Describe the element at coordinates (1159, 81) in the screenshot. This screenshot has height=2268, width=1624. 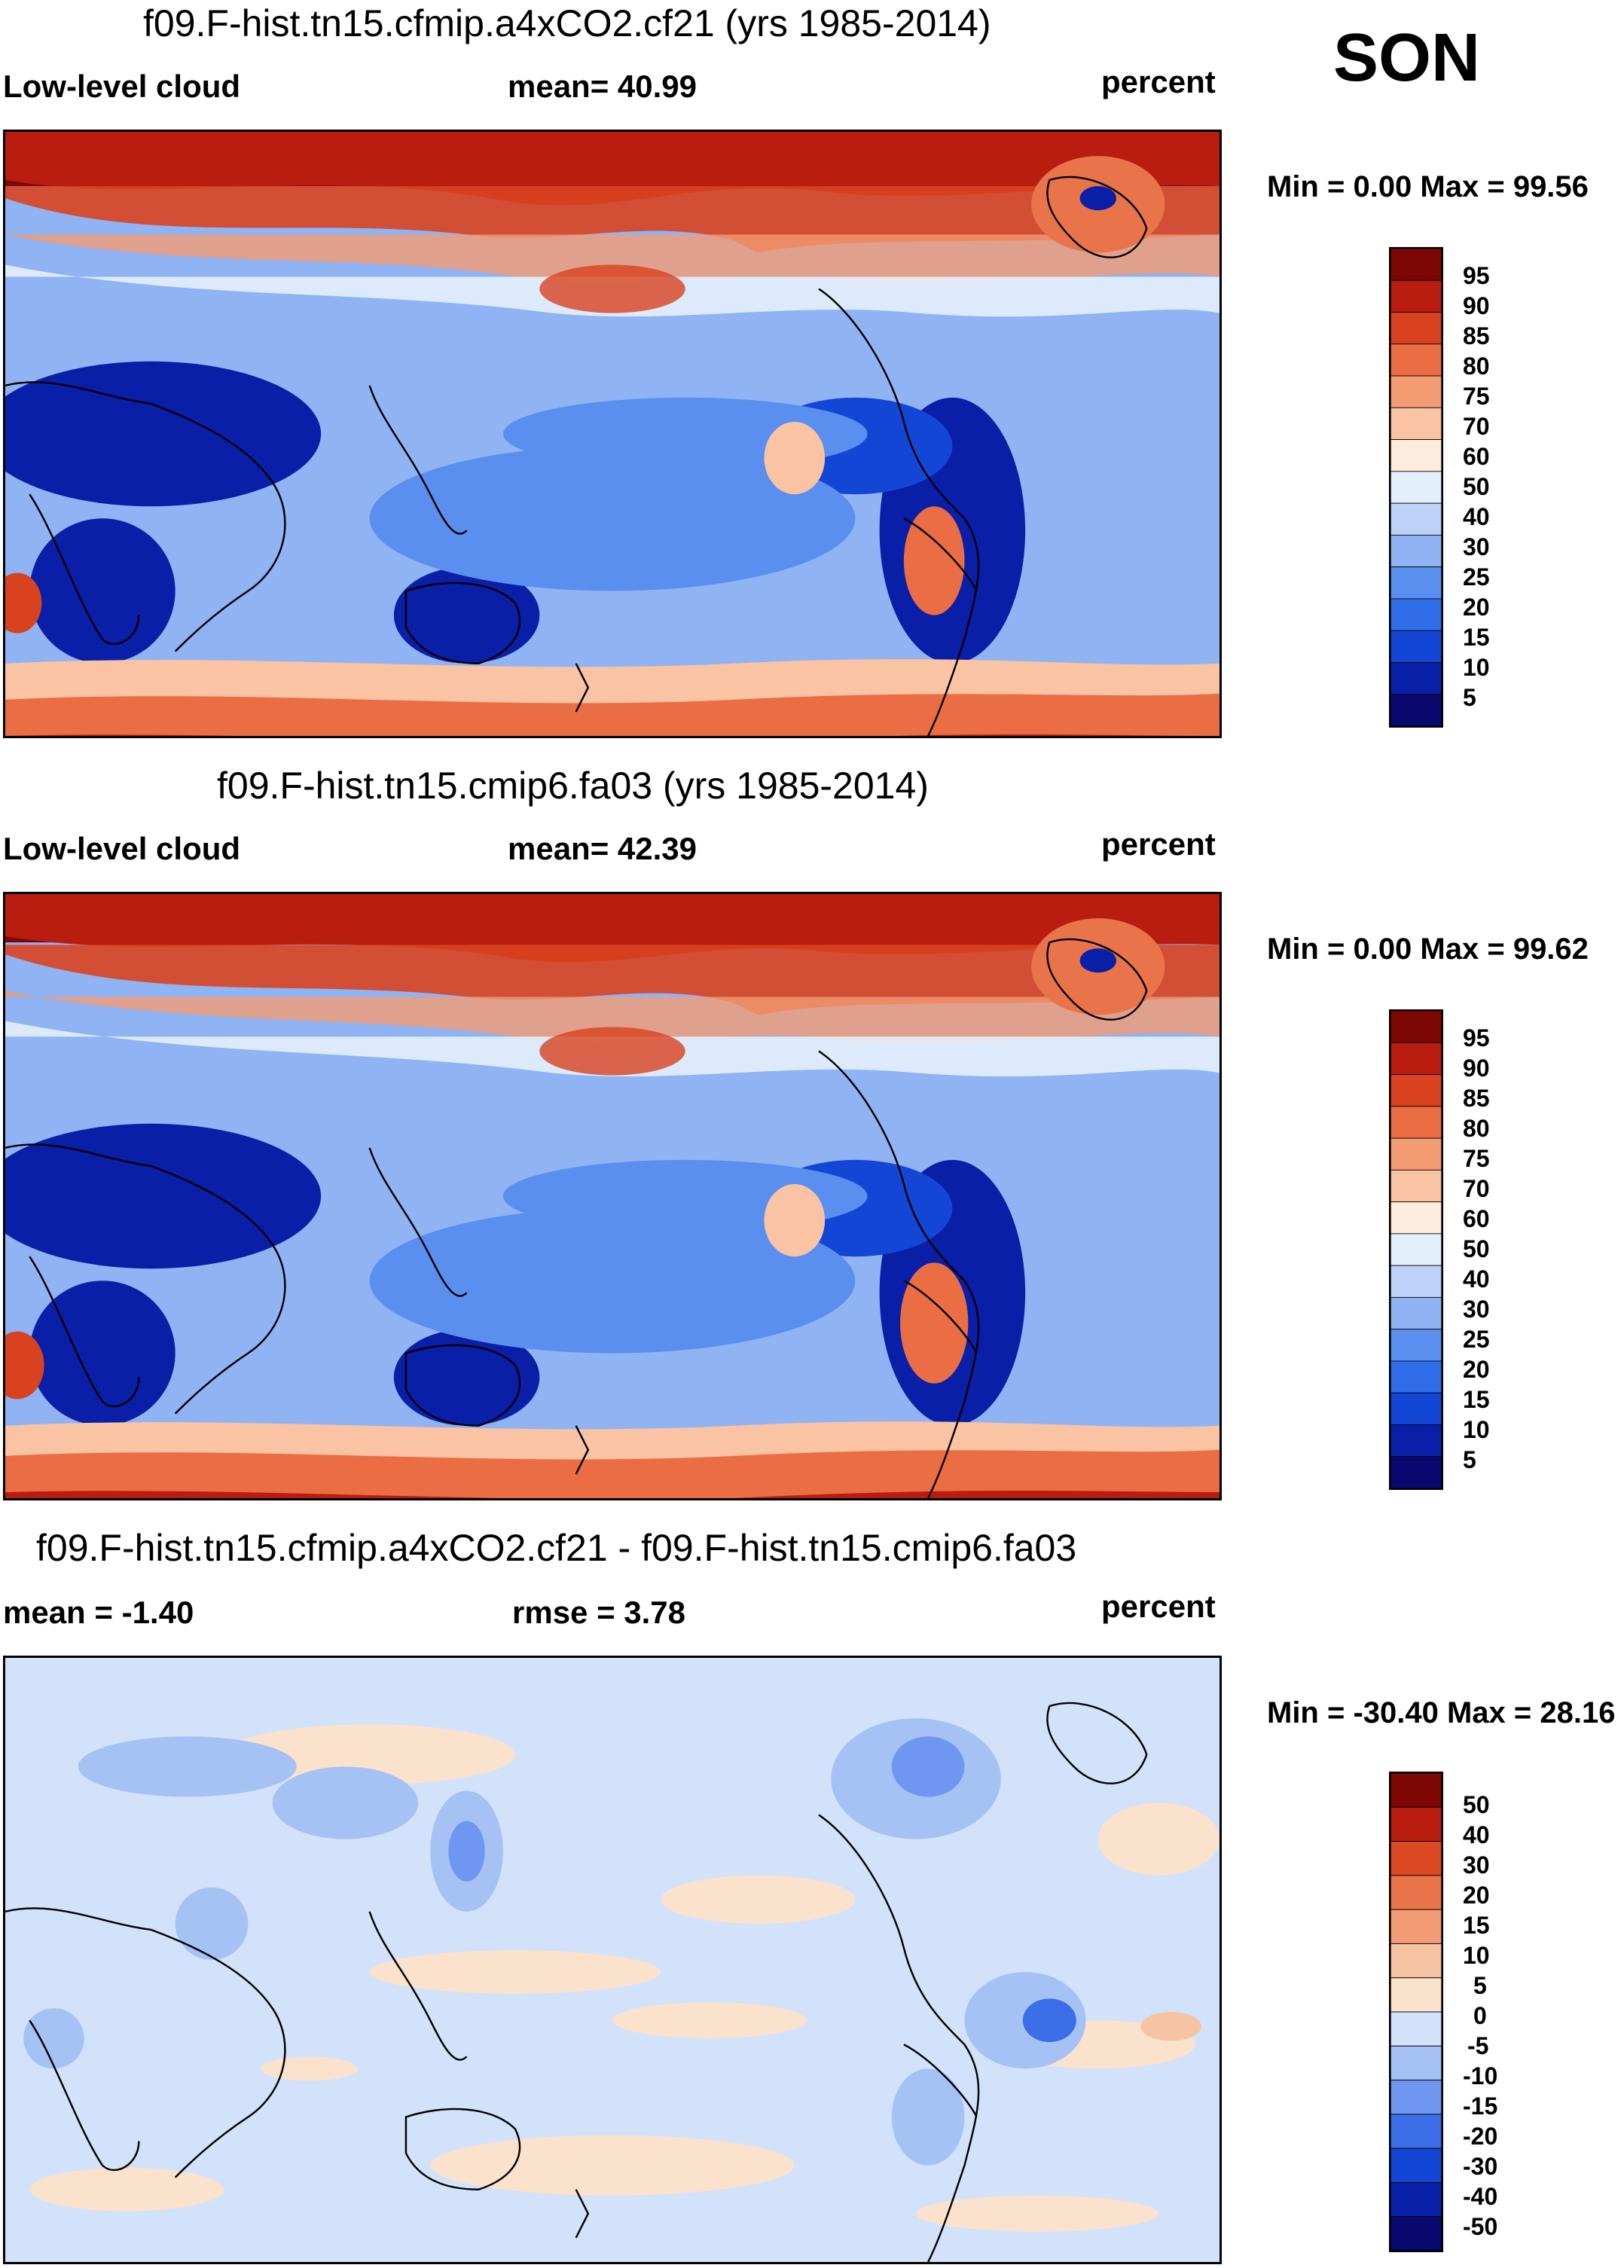
I see `panel-top-units: percent` at that location.